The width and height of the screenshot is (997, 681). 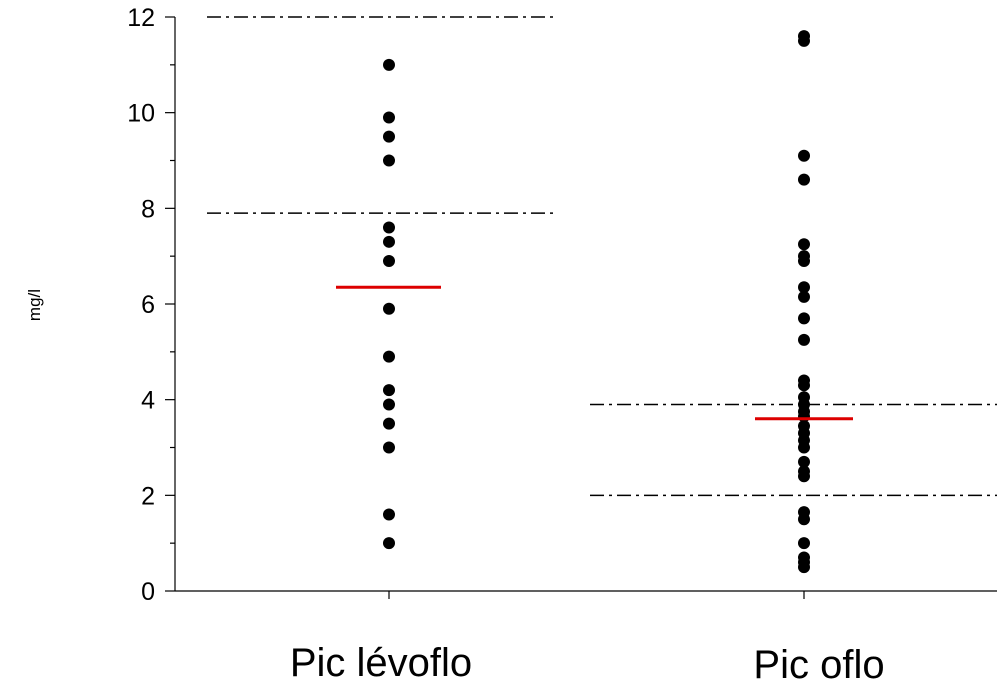 What do you see at coordinates (381, 661) in the screenshot?
I see `category-label: Pic lévoflo` at bounding box center [381, 661].